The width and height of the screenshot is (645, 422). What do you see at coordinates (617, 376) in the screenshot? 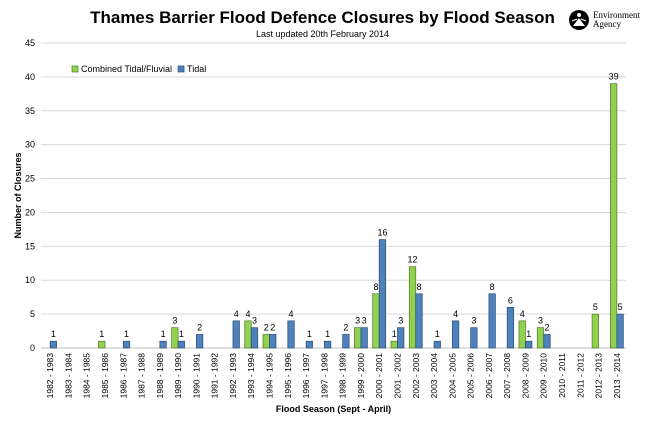
I see `x-tick-label: 2013 - 2014` at bounding box center [617, 376].